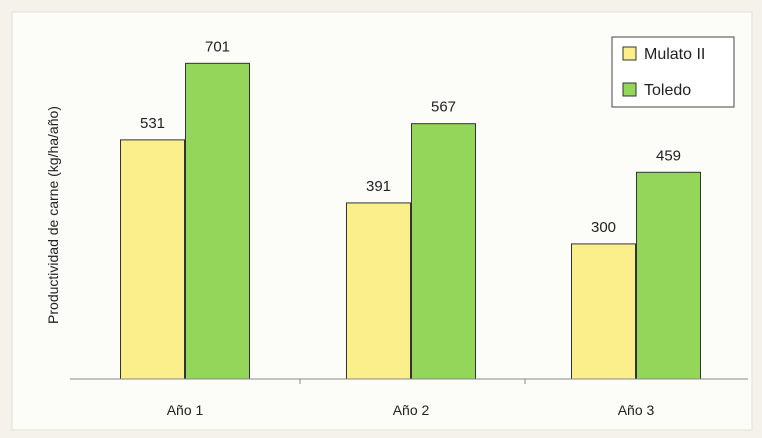 The image size is (762, 438). I want to click on legend-swatch-toledo, so click(629, 89).